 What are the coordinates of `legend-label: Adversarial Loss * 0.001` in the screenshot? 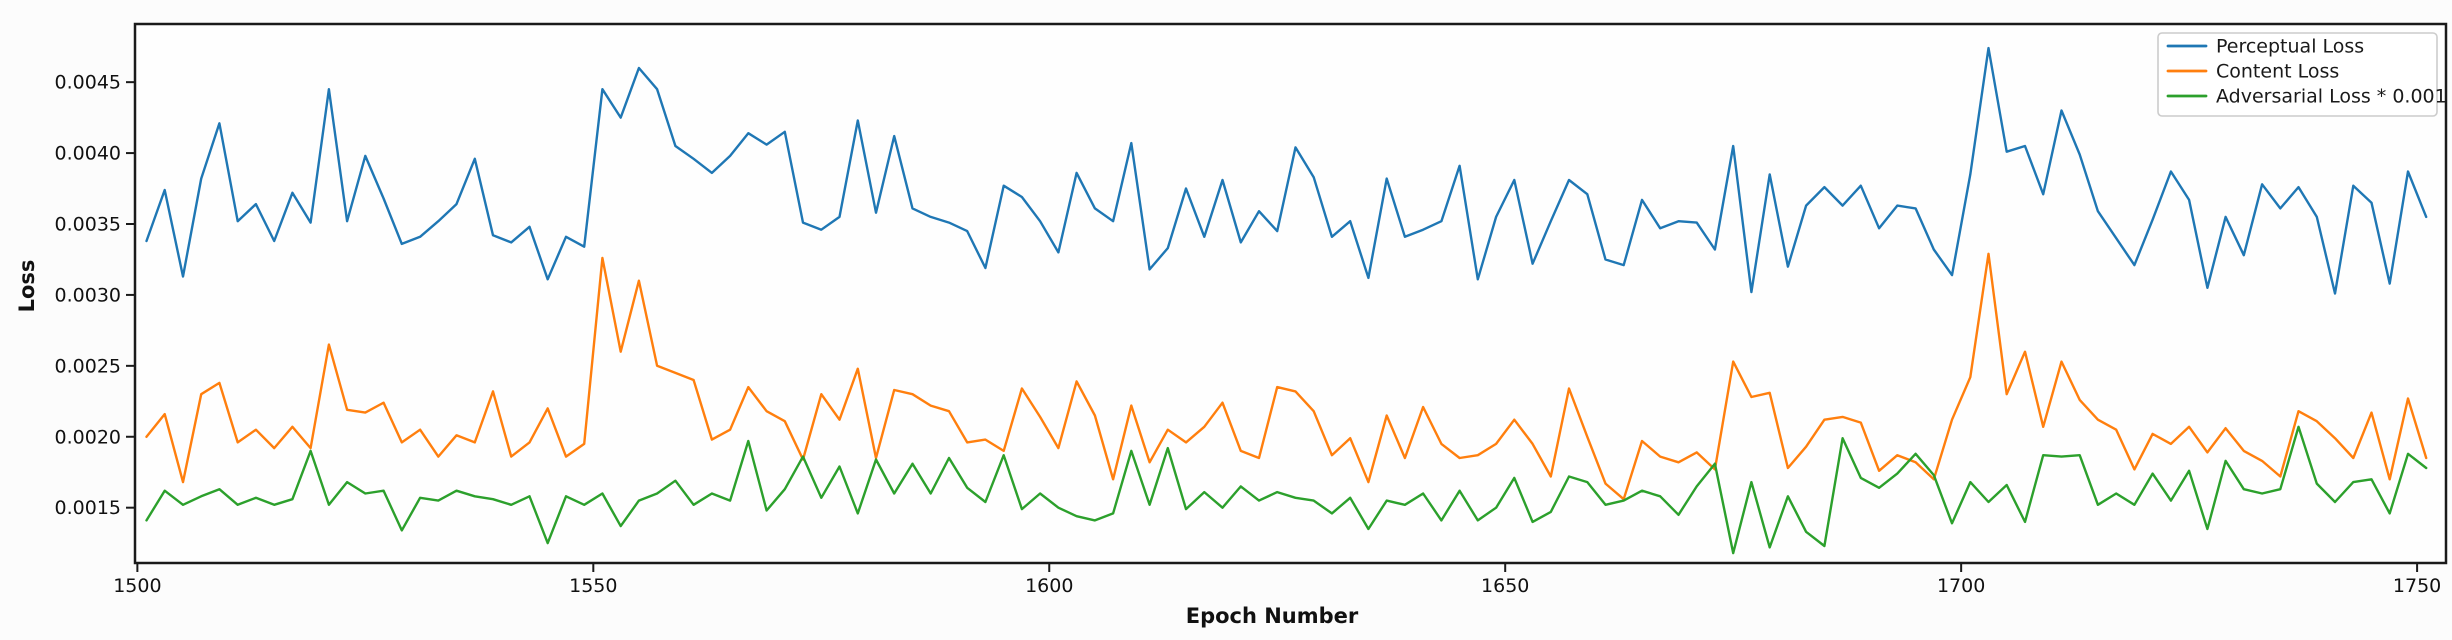 It's located at (2331, 97).